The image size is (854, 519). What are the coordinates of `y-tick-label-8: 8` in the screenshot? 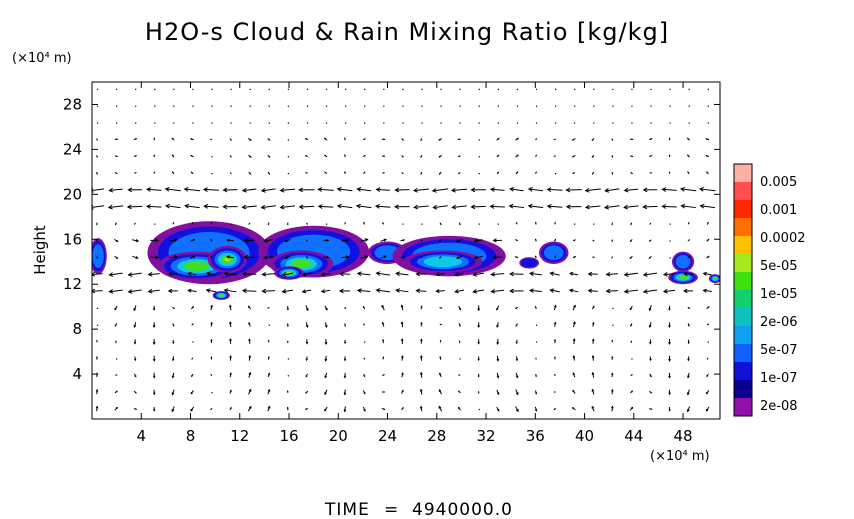 It's located at (77, 329).